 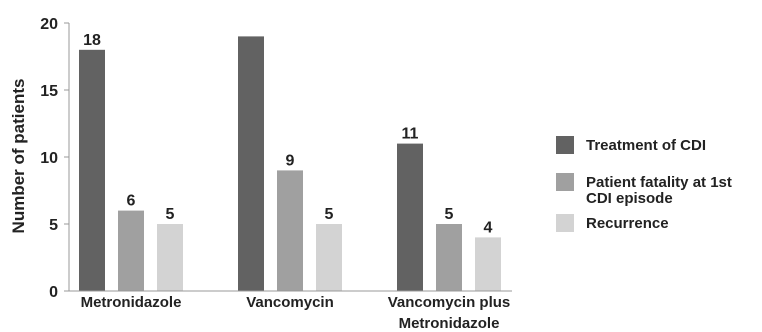 What do you see at coordinates (629, 198) in the screenshot?
I see `legend-label: CDI episode` at bounding box center [629, 198].